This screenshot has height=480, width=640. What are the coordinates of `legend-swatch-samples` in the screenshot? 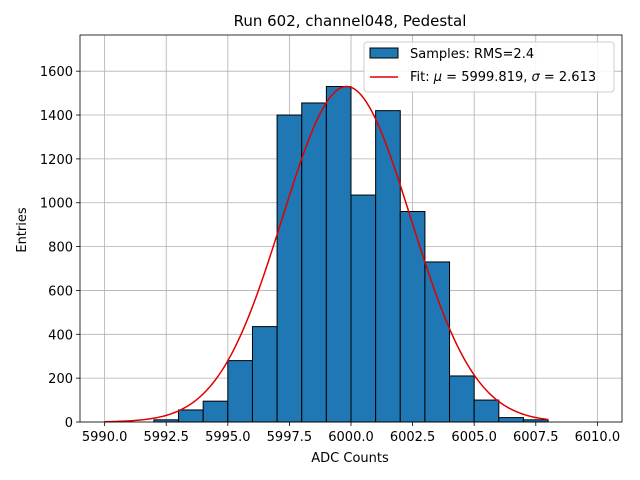 It's located at (384, 53).